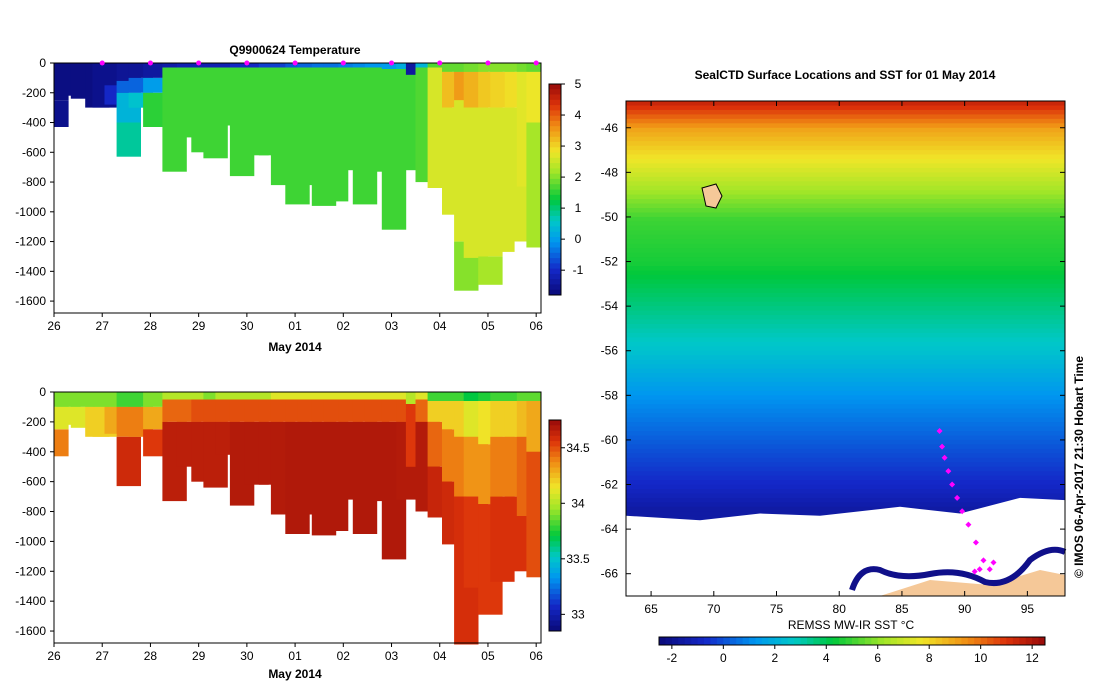 This screenshot has width=1099, height=700. I want to click on y-tick-label: -1400, so click(30, 601).